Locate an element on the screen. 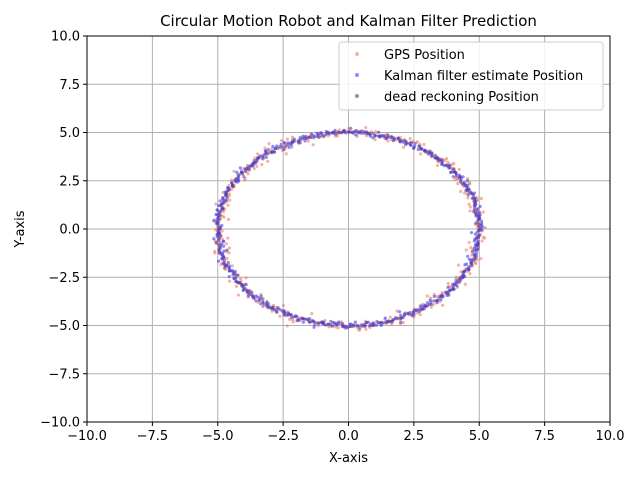 The image size is (640, 480). x-tick-label: 7.5 is located at coordinates (544, 436).